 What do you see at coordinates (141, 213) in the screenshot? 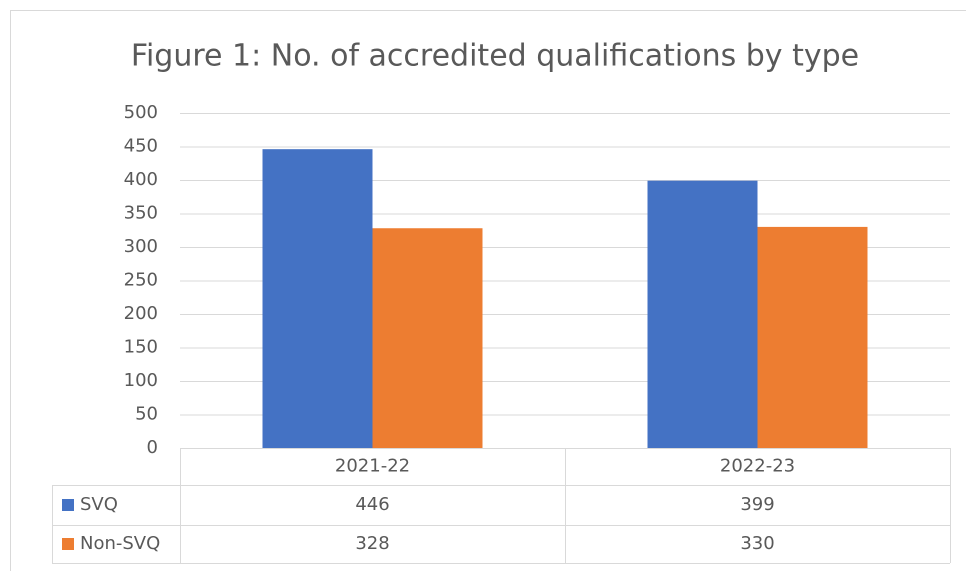
I see `y-tick-label: 350` at bounding box center [141, 213].